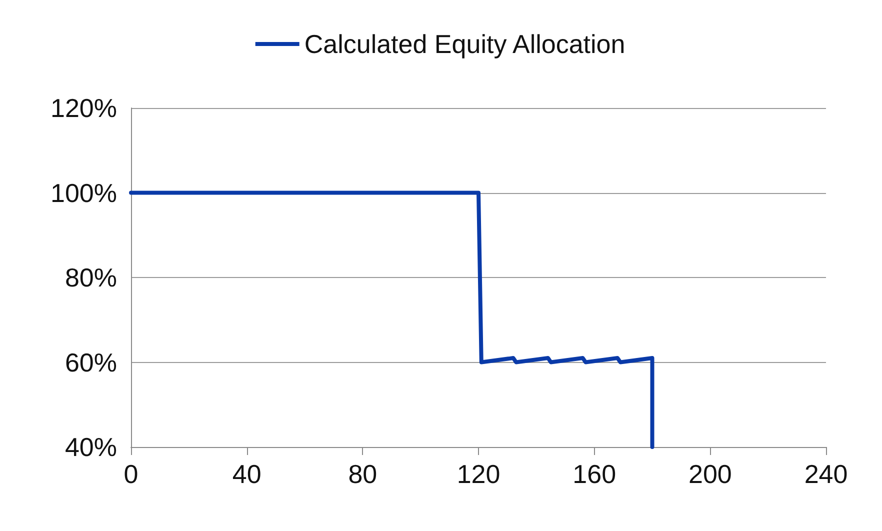  What do you see at coordinates (710, 474) in the screenshot?
I see `x-tick-label: 200` at bounding box center [710, 474].